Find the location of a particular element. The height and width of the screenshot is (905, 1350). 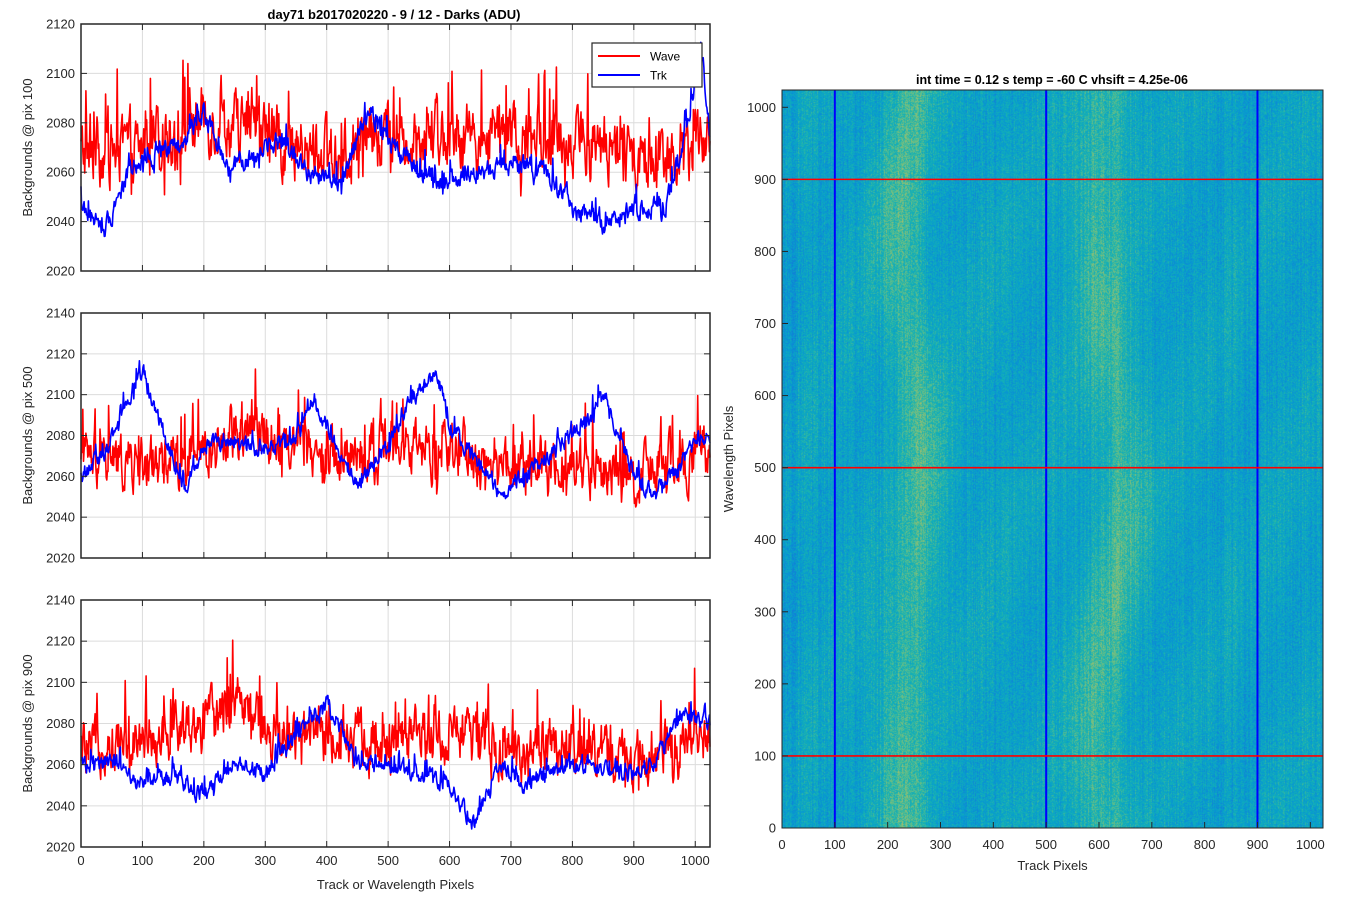

heatmap-y-axis-label: Wavelength Pixels is located at coordinates (728, 458).